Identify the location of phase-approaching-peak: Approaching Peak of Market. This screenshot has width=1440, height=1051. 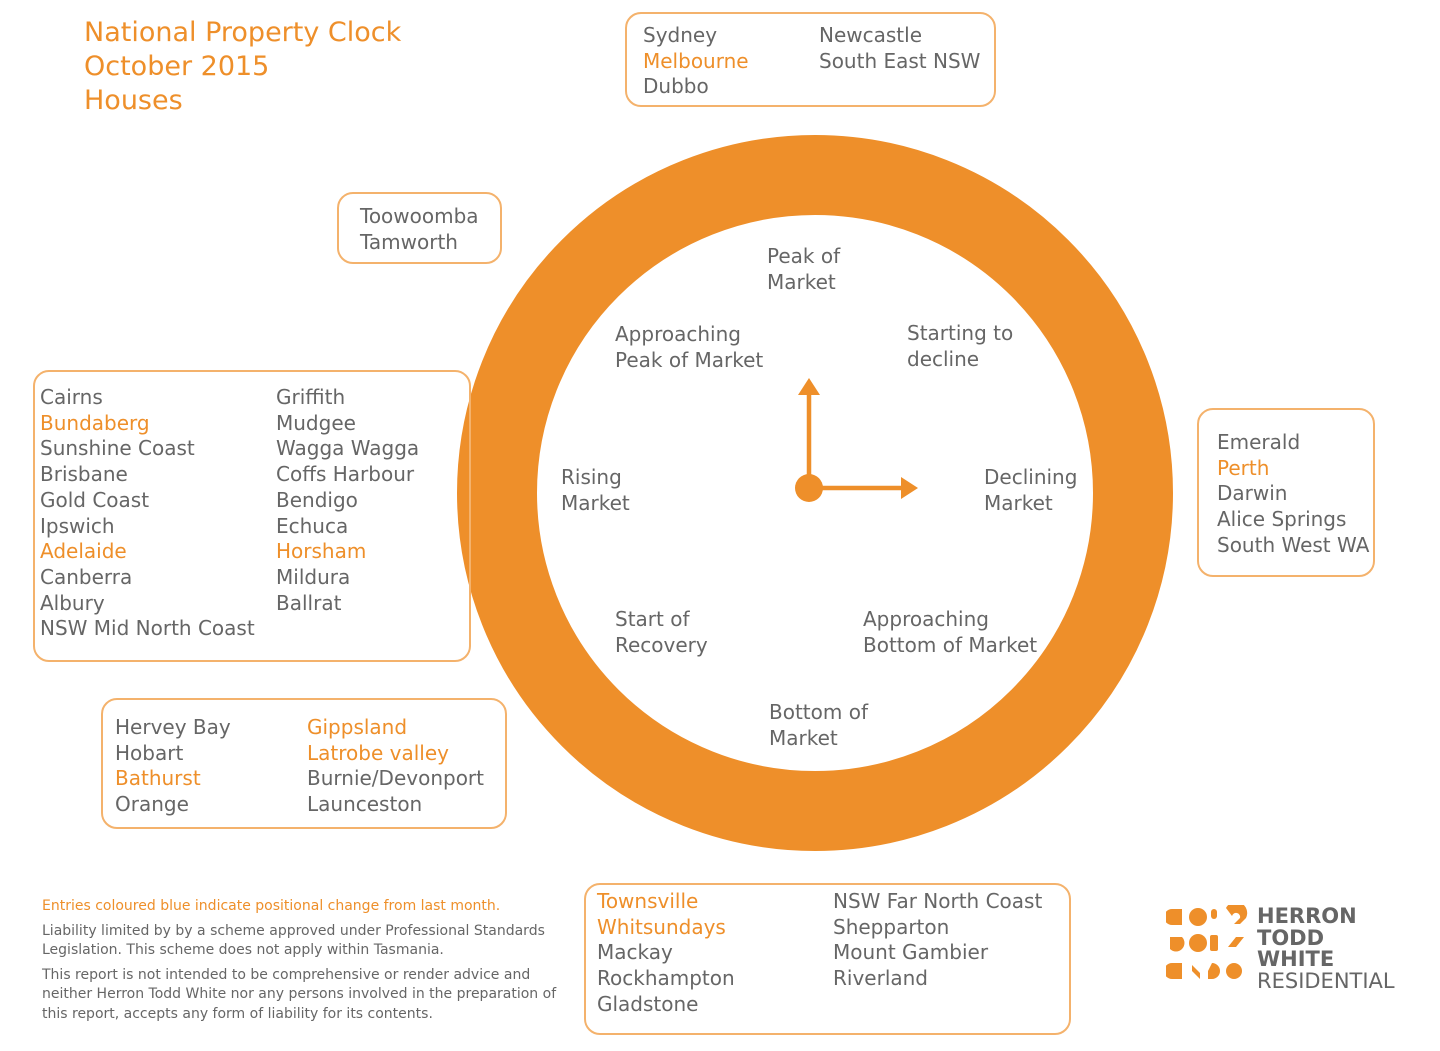
(689, 347).